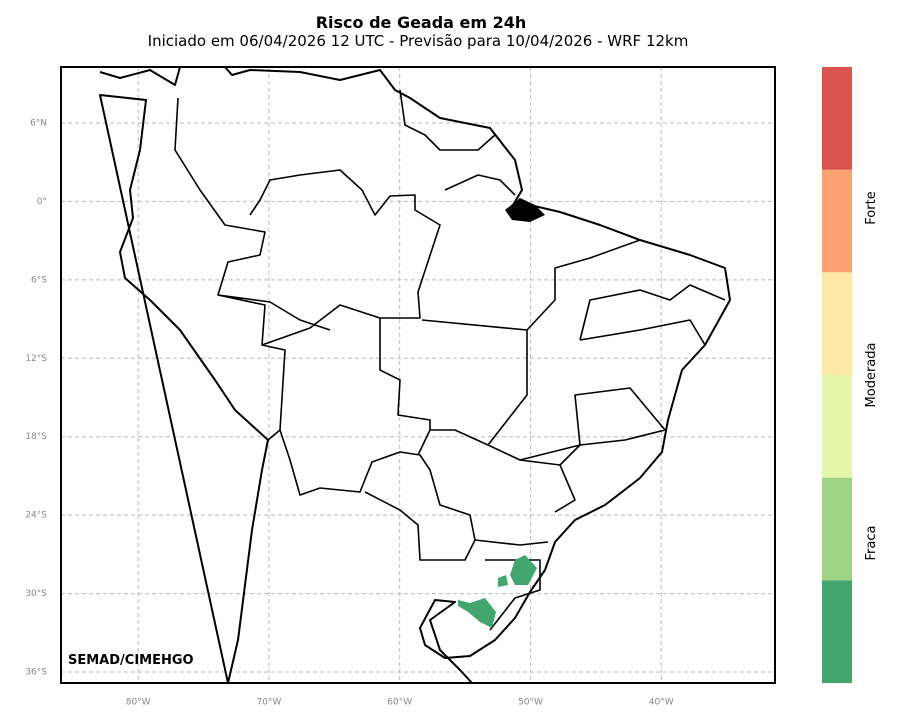  What do you see at coordinates (871, 375) in the screenshot?
I see `colorbar-label: Moderada` at bounding box center [871, 375].